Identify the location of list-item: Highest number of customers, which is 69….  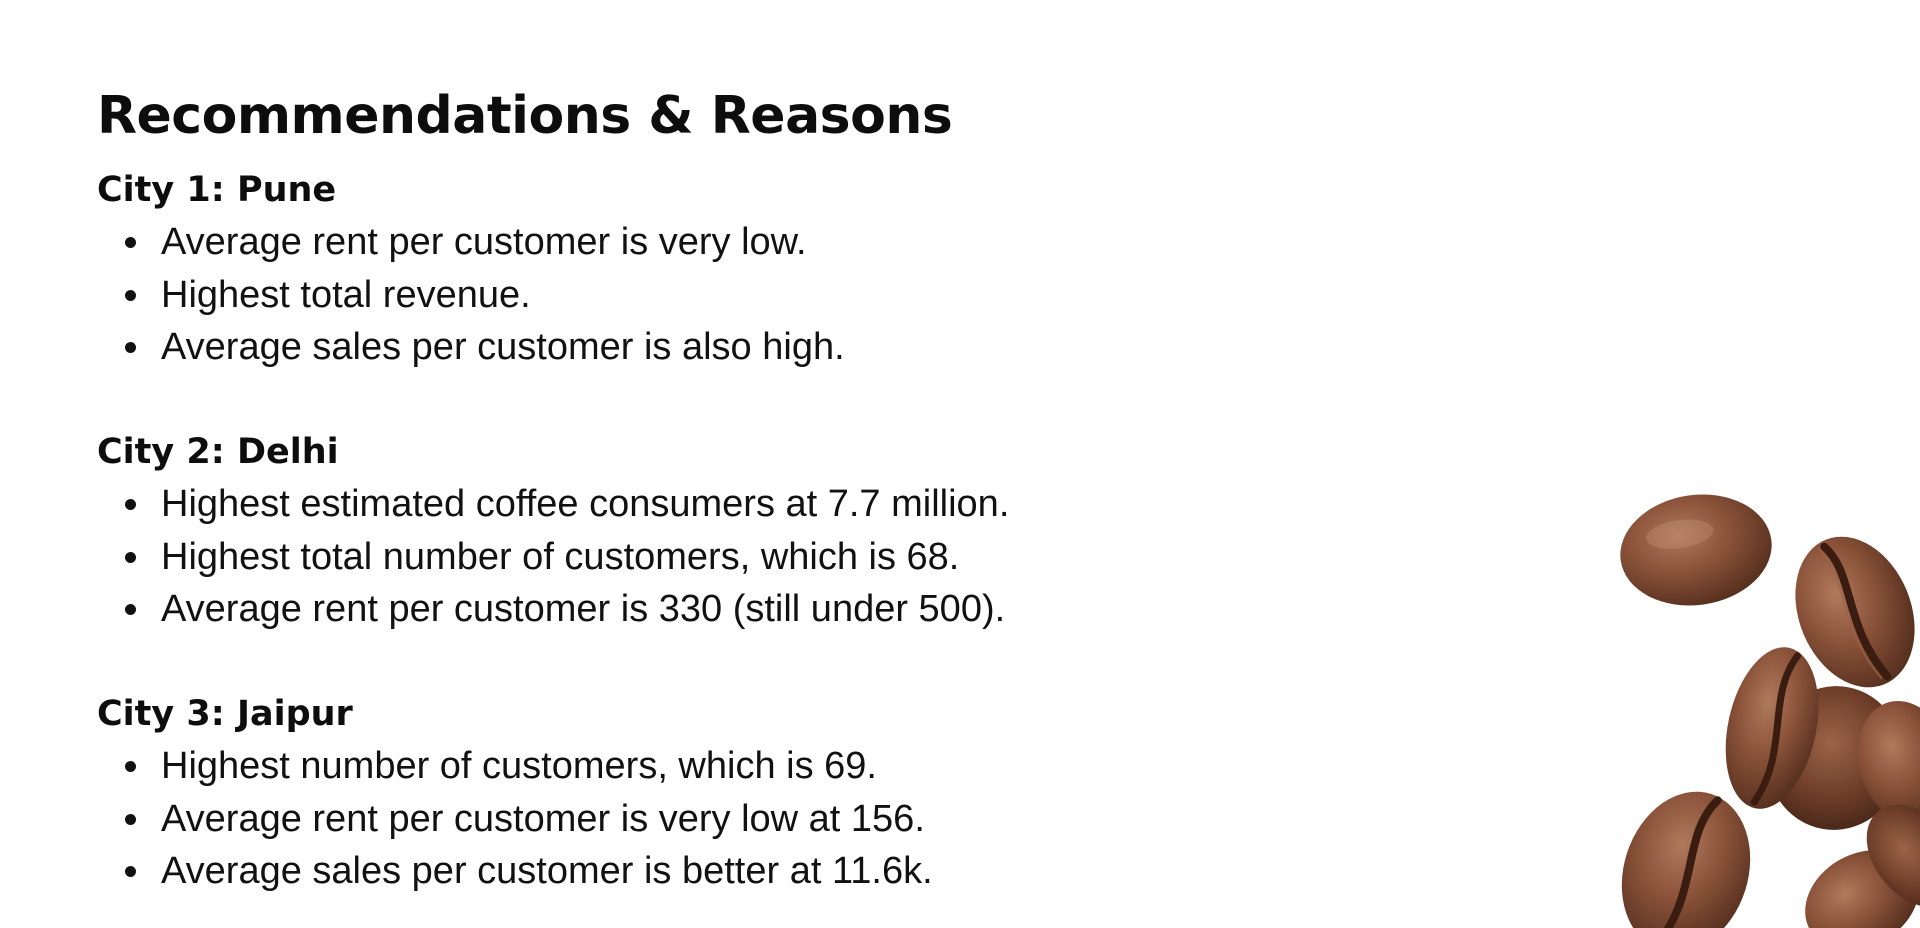
(515, 766).